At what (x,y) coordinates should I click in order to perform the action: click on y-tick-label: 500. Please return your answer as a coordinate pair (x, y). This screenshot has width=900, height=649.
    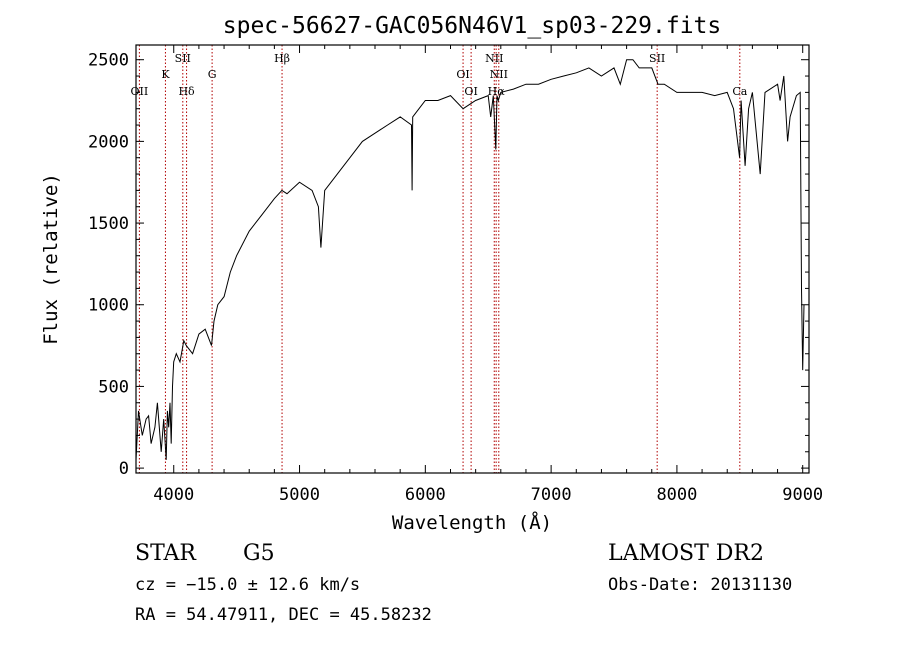
    Looking at the image, I should click on (113, 387).